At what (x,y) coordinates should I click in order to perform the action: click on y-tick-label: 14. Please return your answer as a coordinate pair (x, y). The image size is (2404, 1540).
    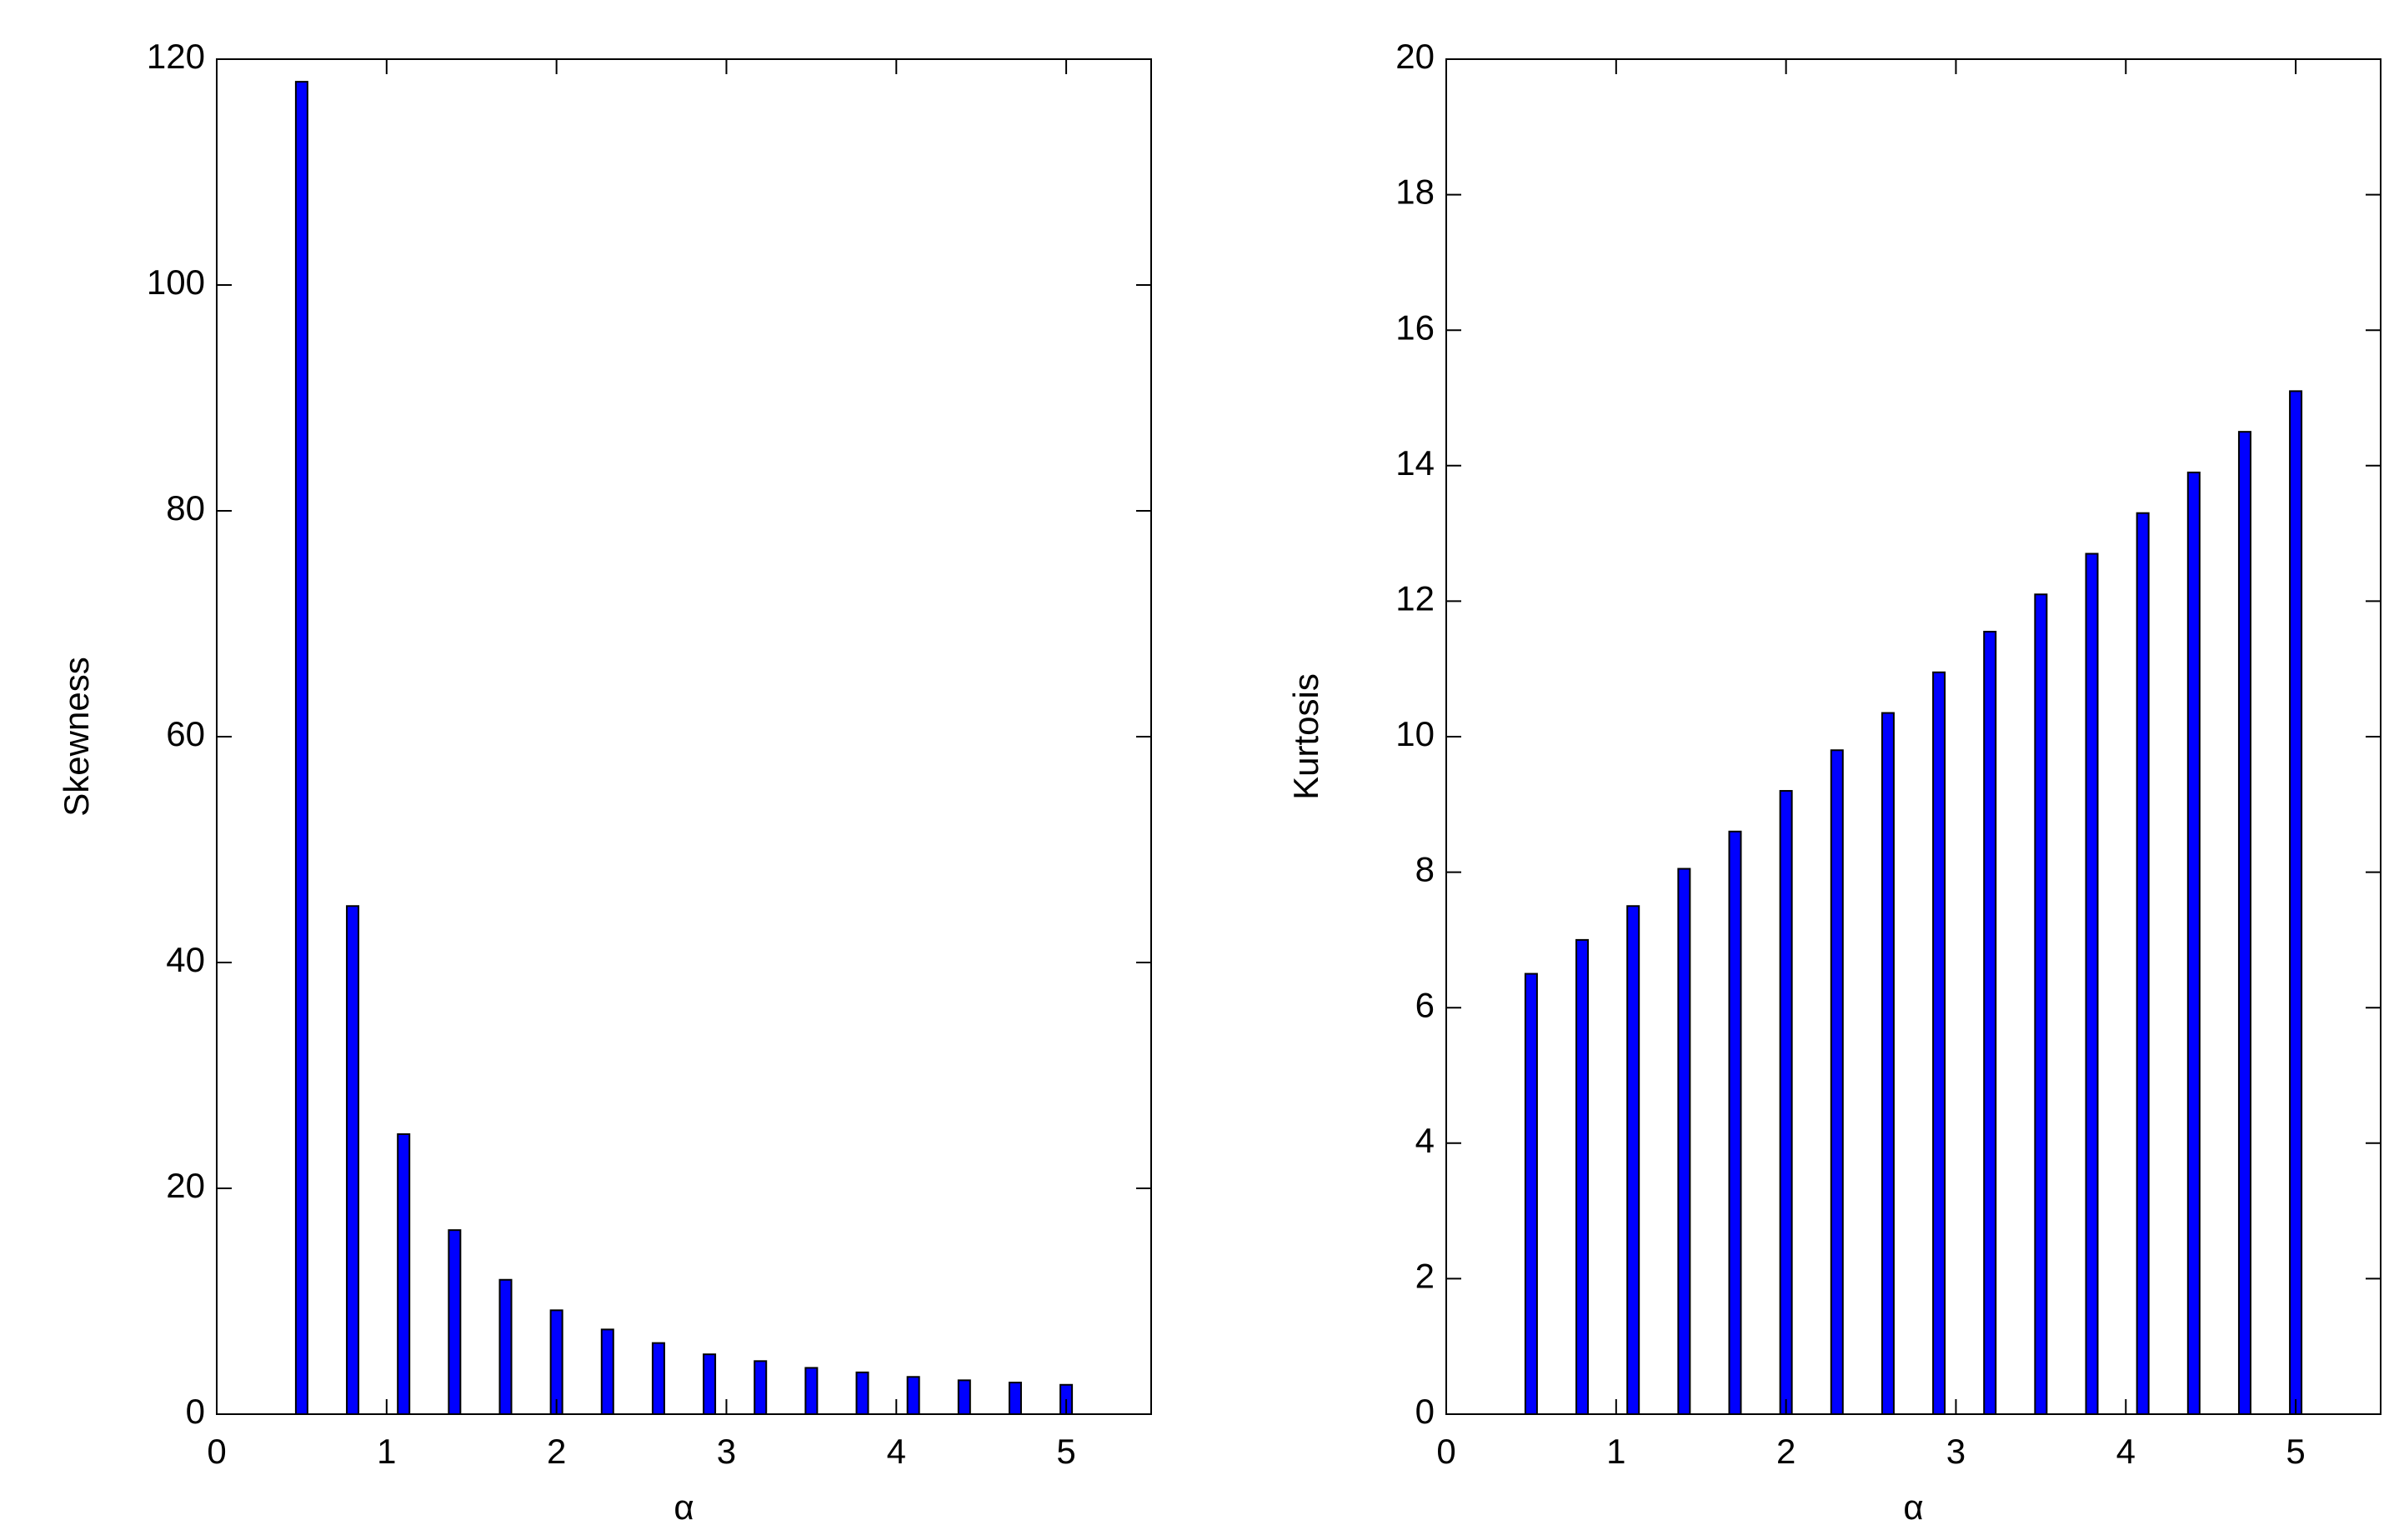
    Looking at the image, I should click on (1415, 462).